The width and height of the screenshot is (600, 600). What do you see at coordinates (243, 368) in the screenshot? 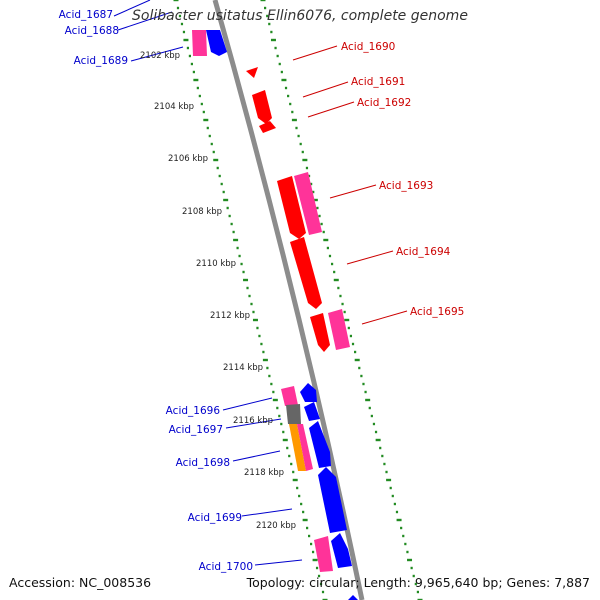
I see `scale-label: 2114 kbp` at bounding box center [243, 368].